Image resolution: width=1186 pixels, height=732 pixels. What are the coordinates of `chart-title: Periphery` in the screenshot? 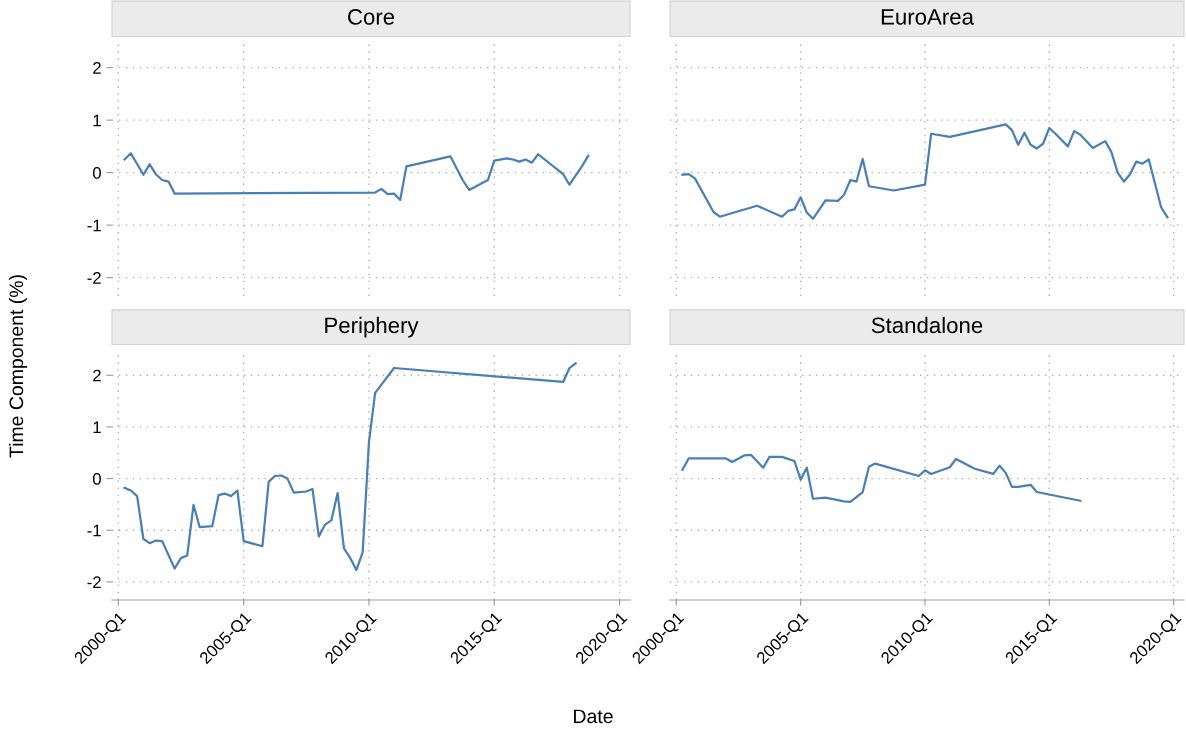 It's located at (372, 327).